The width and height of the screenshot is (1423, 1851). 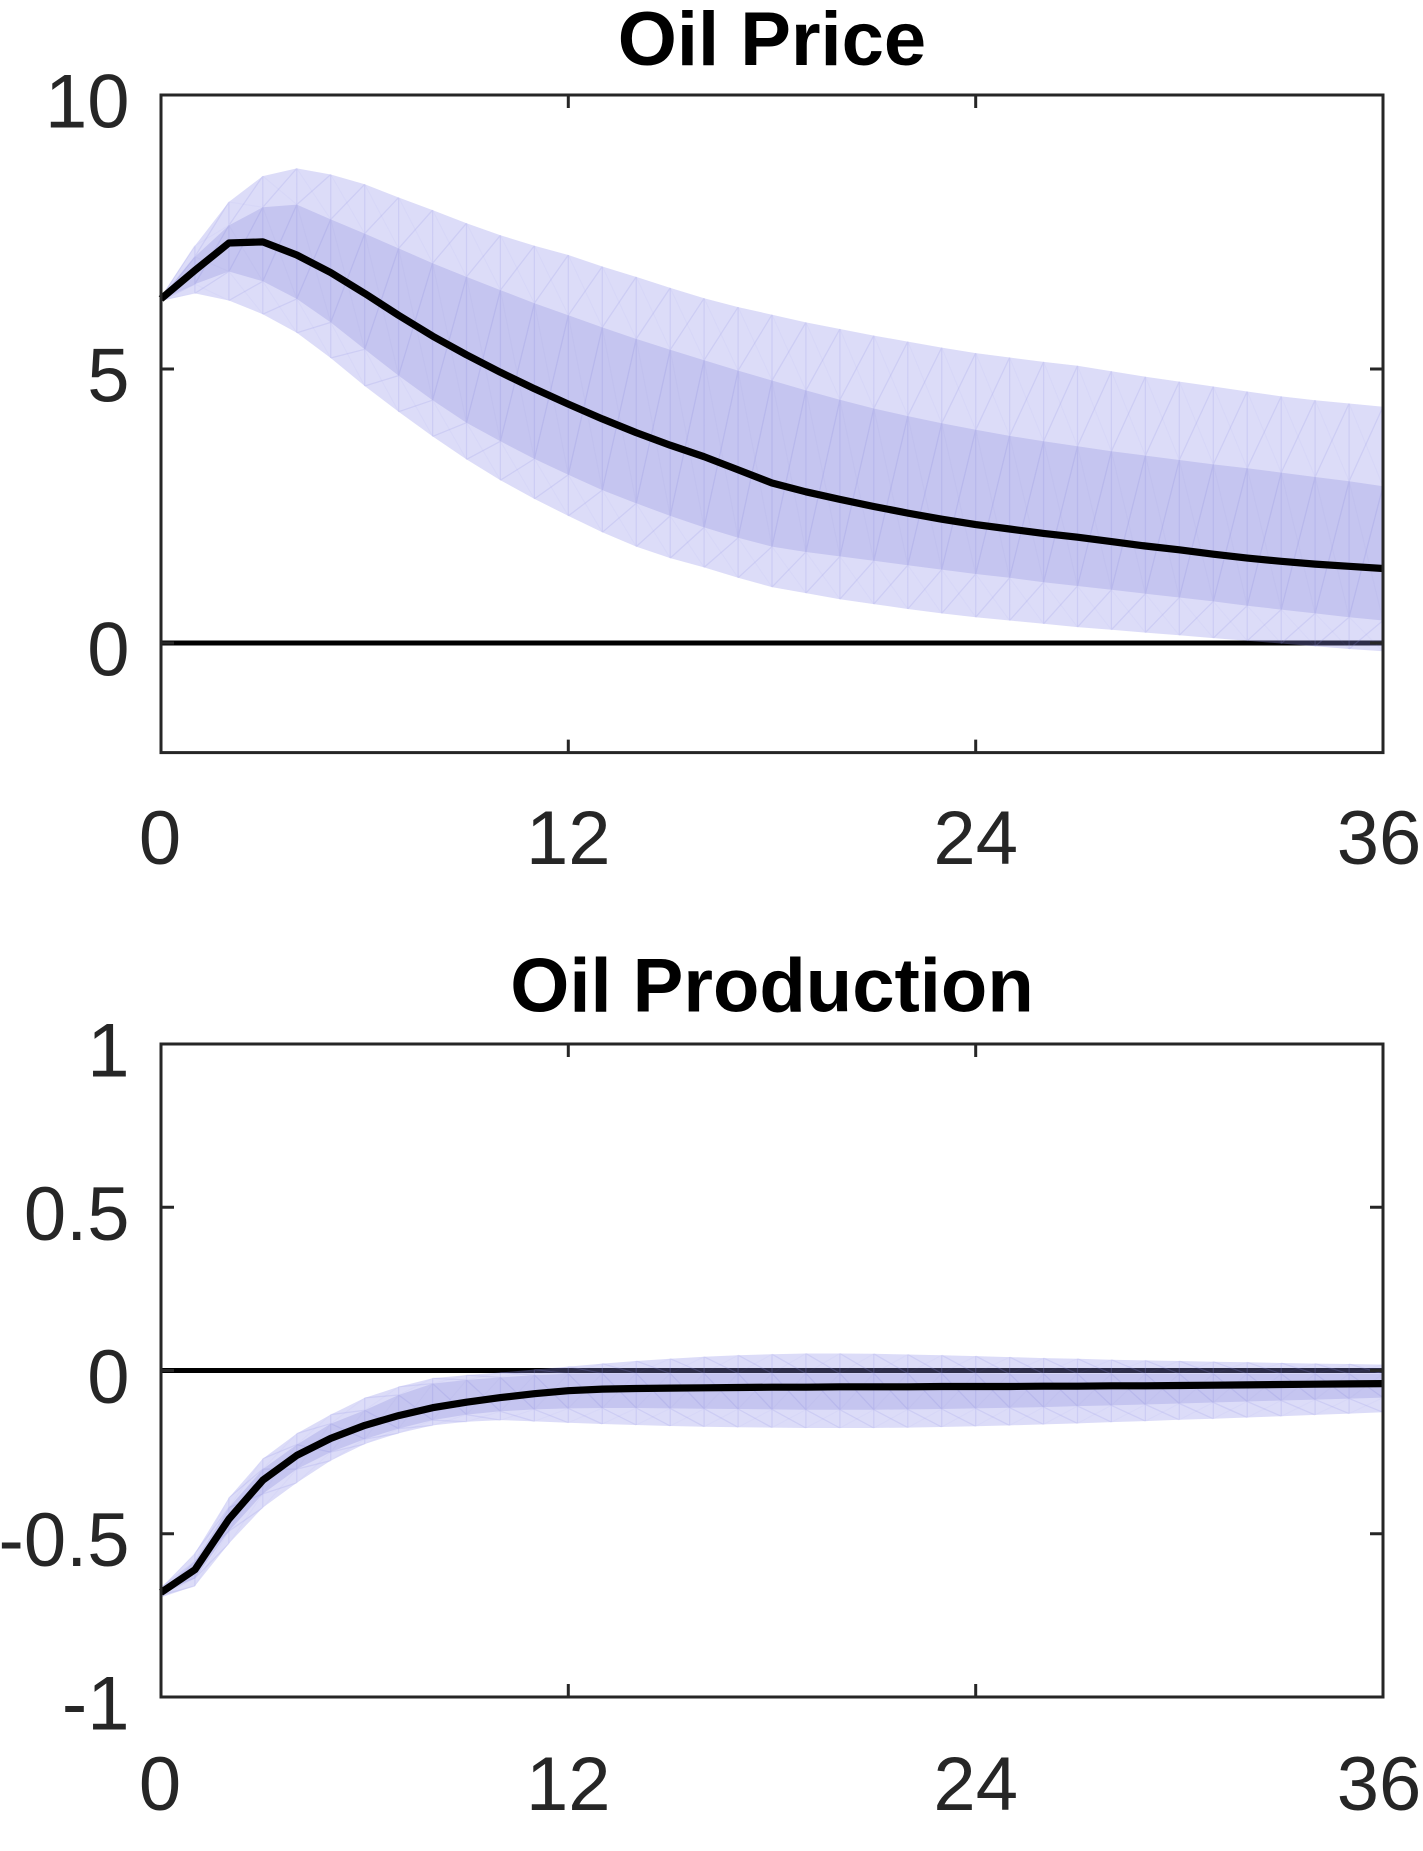 What do you see at coordinates (65, 1540) in the screenshot?
I see `svg-text: -0.5` at bounding box center [65, 1540].